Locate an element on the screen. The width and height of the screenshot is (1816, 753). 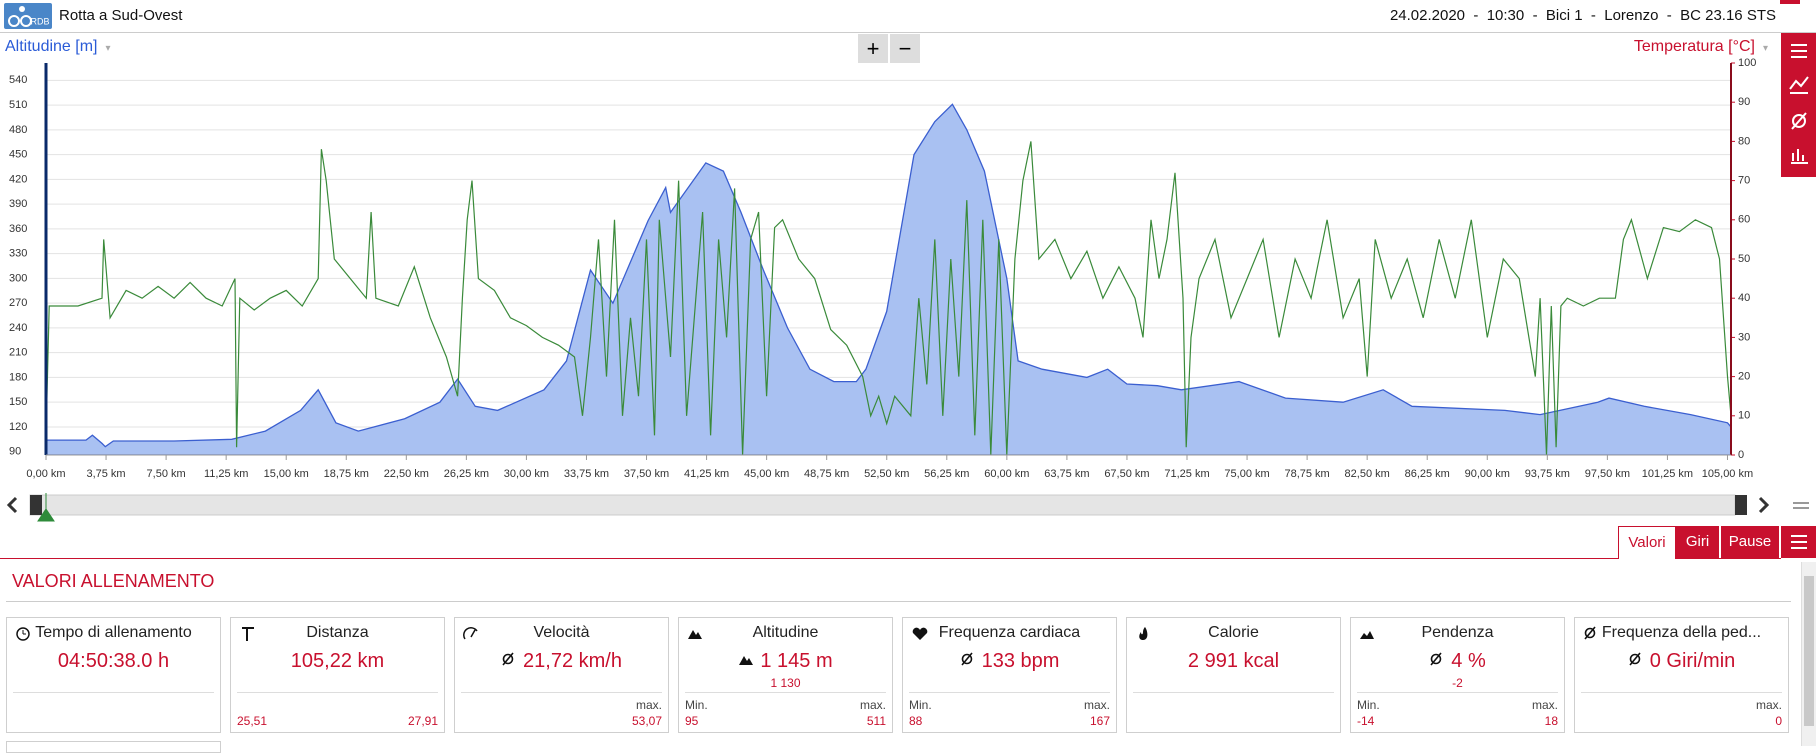
panel-line is located at coordinates (890, 558).